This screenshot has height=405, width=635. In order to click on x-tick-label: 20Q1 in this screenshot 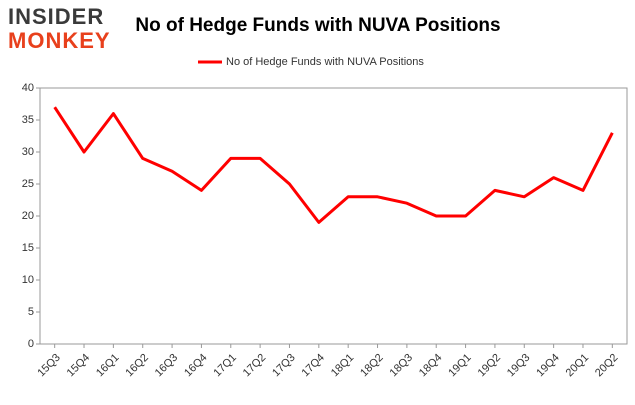, I will do `click(578, 366)`.